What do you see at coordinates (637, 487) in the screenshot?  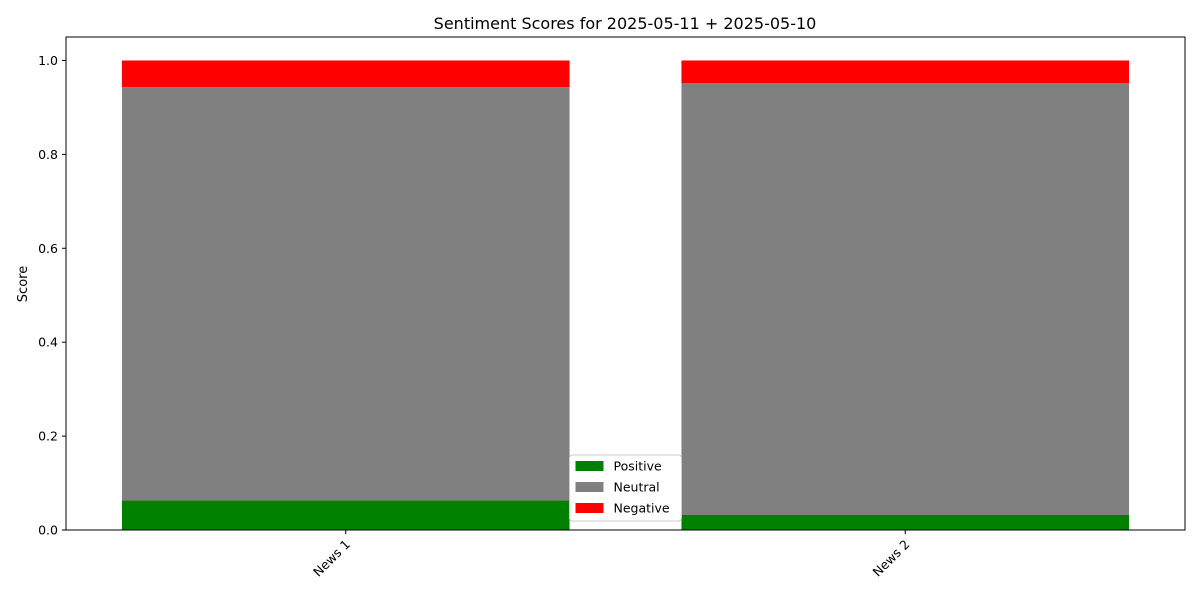 I see `legend-label-neutral: Neutral` at bounding box center [637, 487].